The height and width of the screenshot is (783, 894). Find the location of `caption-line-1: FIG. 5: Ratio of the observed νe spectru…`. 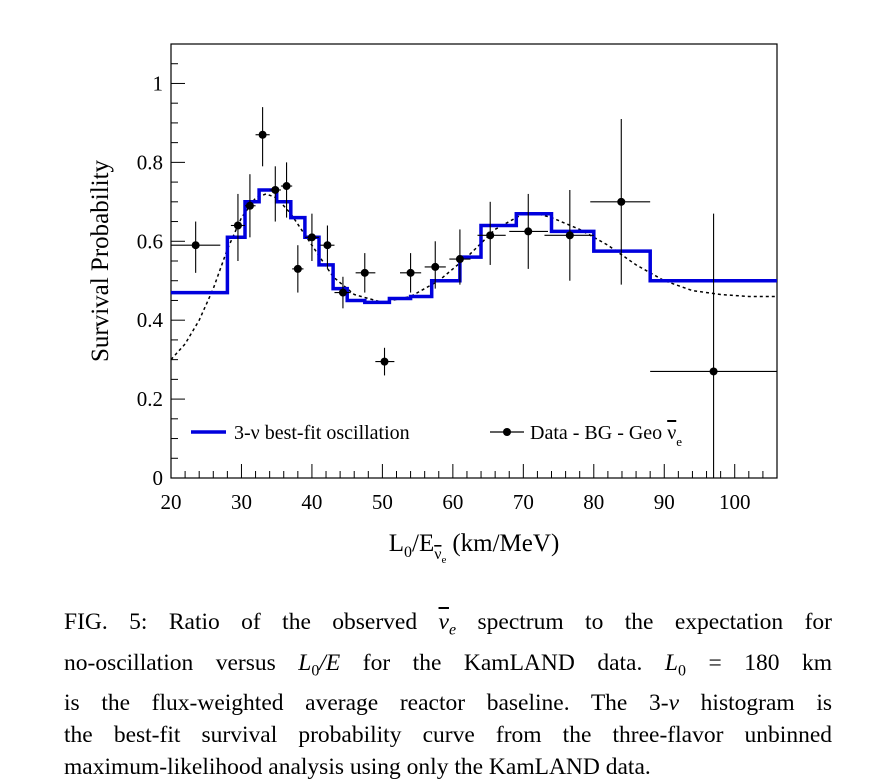

caption-line-1: FIG. 5: Ratio of the observed νe spectru… is located at coordinates (448, 624).